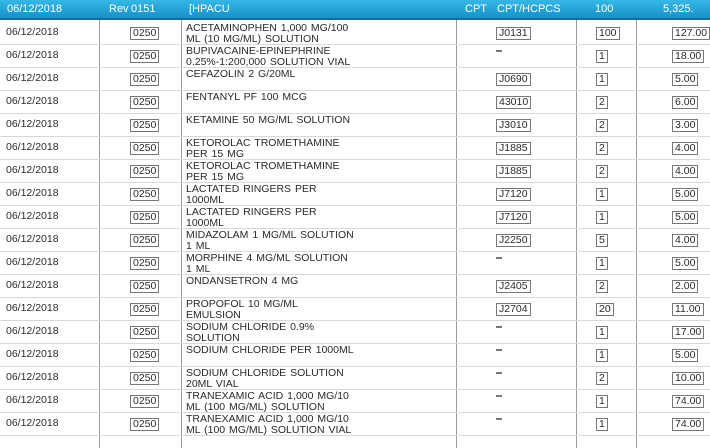  Describe the element at coordinates (688, 309) in the screenshot. I see `row-amount: 11.00` at that location.